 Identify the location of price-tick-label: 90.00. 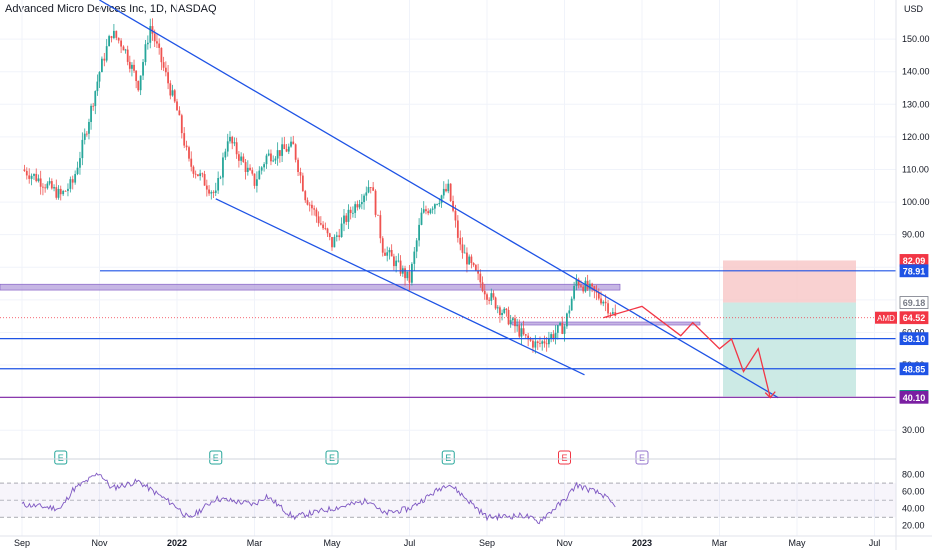
(913, 235).